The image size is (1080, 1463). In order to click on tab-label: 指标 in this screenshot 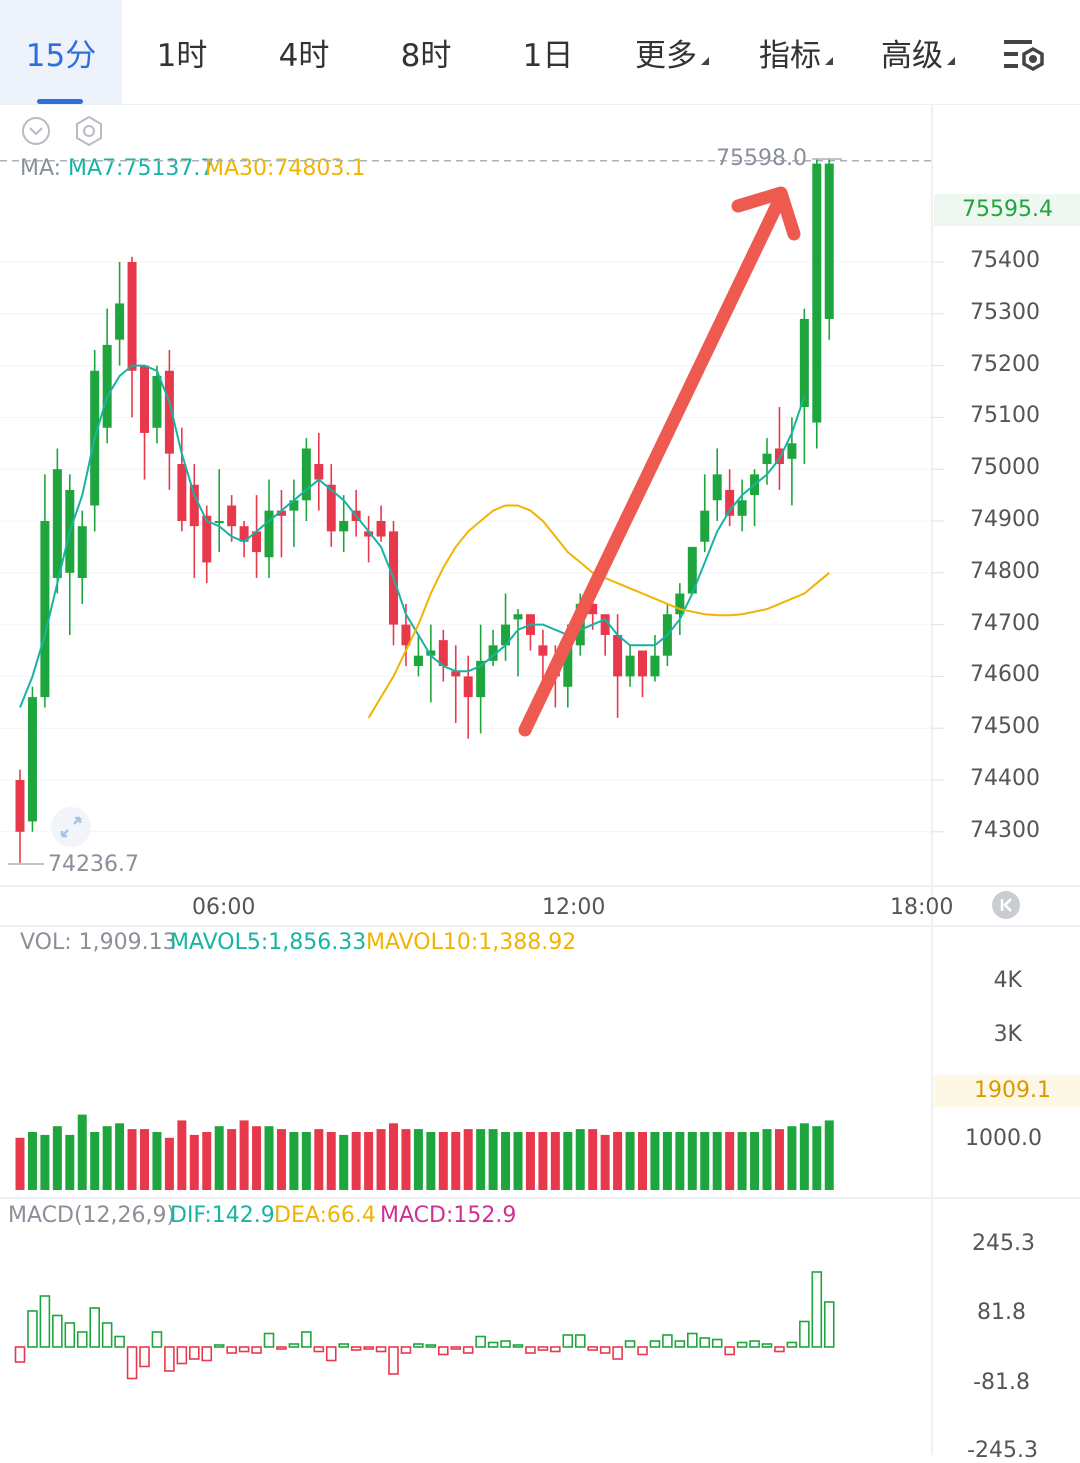, I will do `click(790, 55)`.